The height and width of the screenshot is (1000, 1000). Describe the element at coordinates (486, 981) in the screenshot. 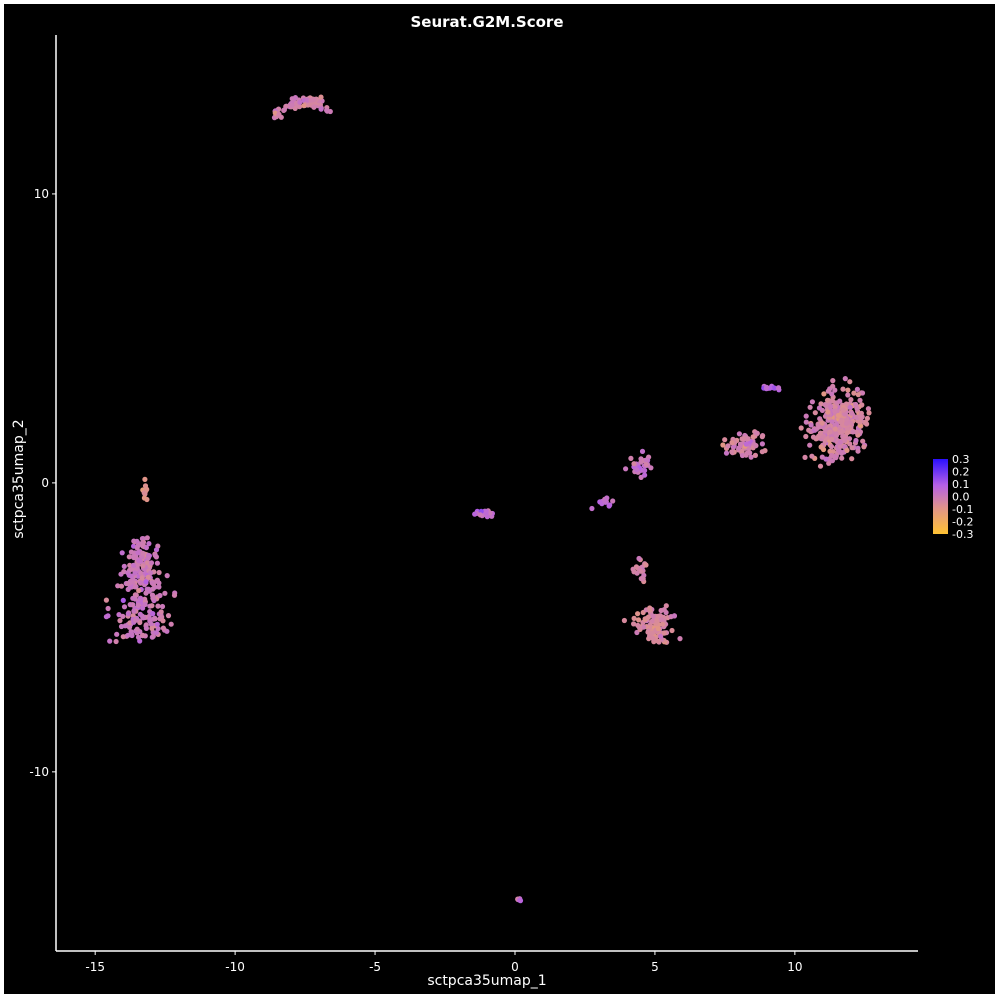

I see `x-axis-label: sctpca35umap_1` at that location.